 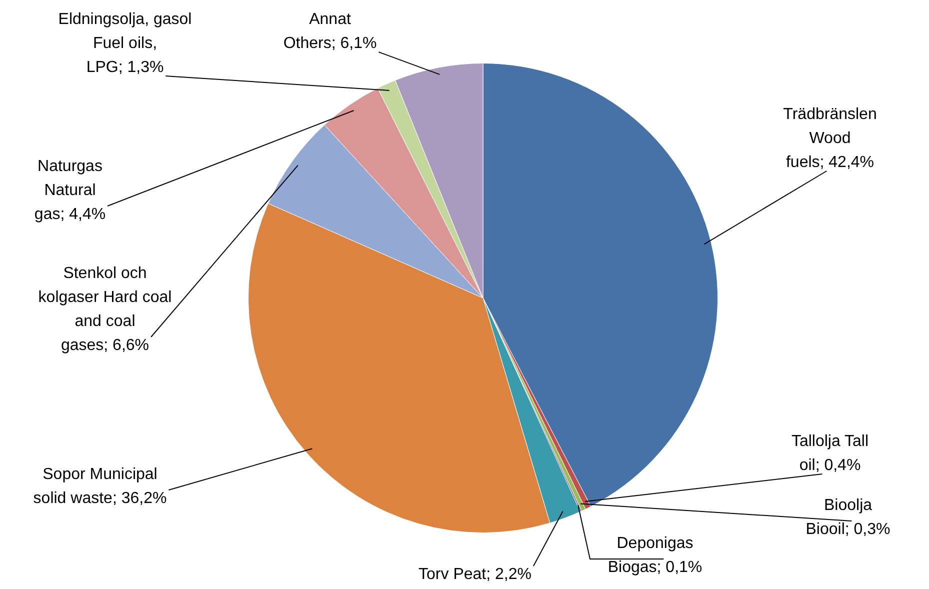 What do you see at coordinates (475, 575) in the screenshot?
I see `slice-label: Torv Peat; 2,2%` at bounding box center [475, 575].